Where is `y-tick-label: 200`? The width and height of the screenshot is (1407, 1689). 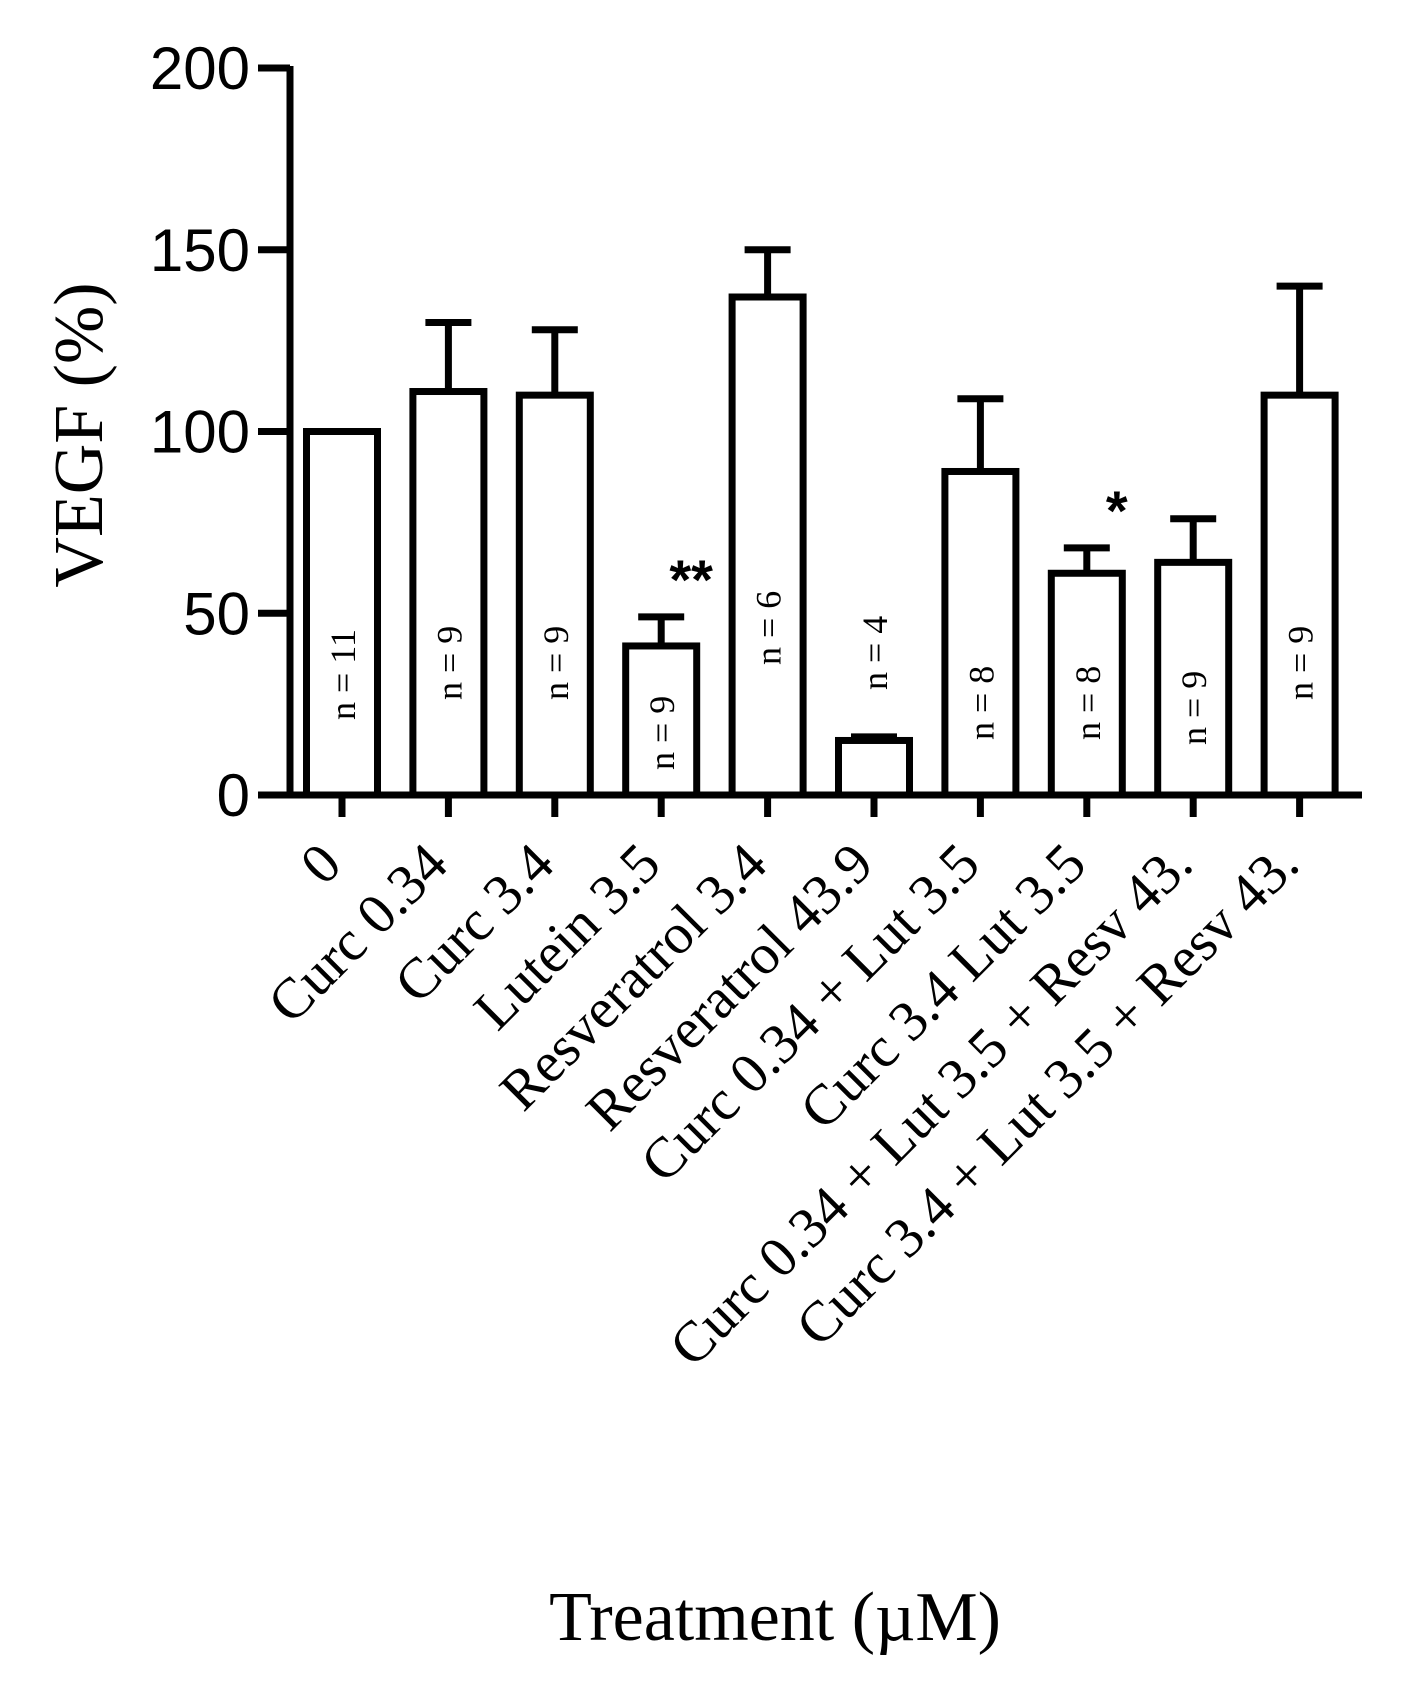 y-tick-label: 200 is located at coordinates (200, 68).